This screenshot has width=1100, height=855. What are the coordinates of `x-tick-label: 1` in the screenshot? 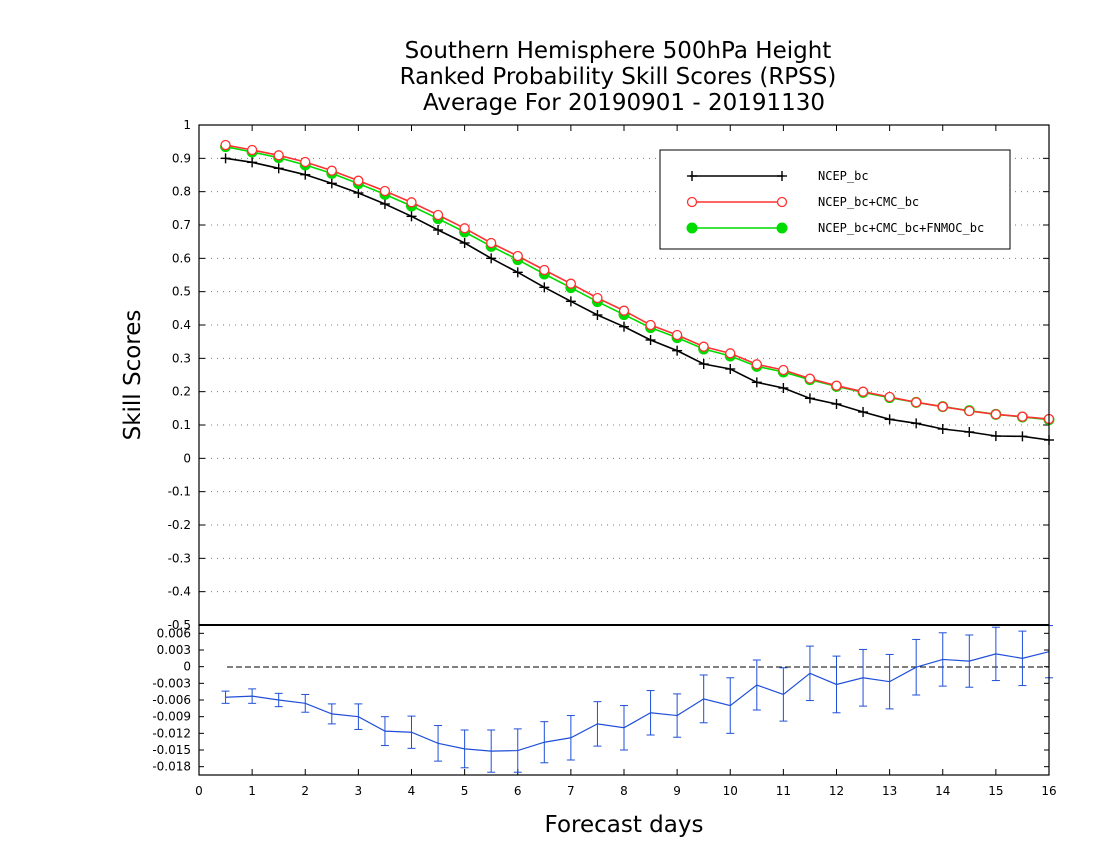 It's located at (252, 791).